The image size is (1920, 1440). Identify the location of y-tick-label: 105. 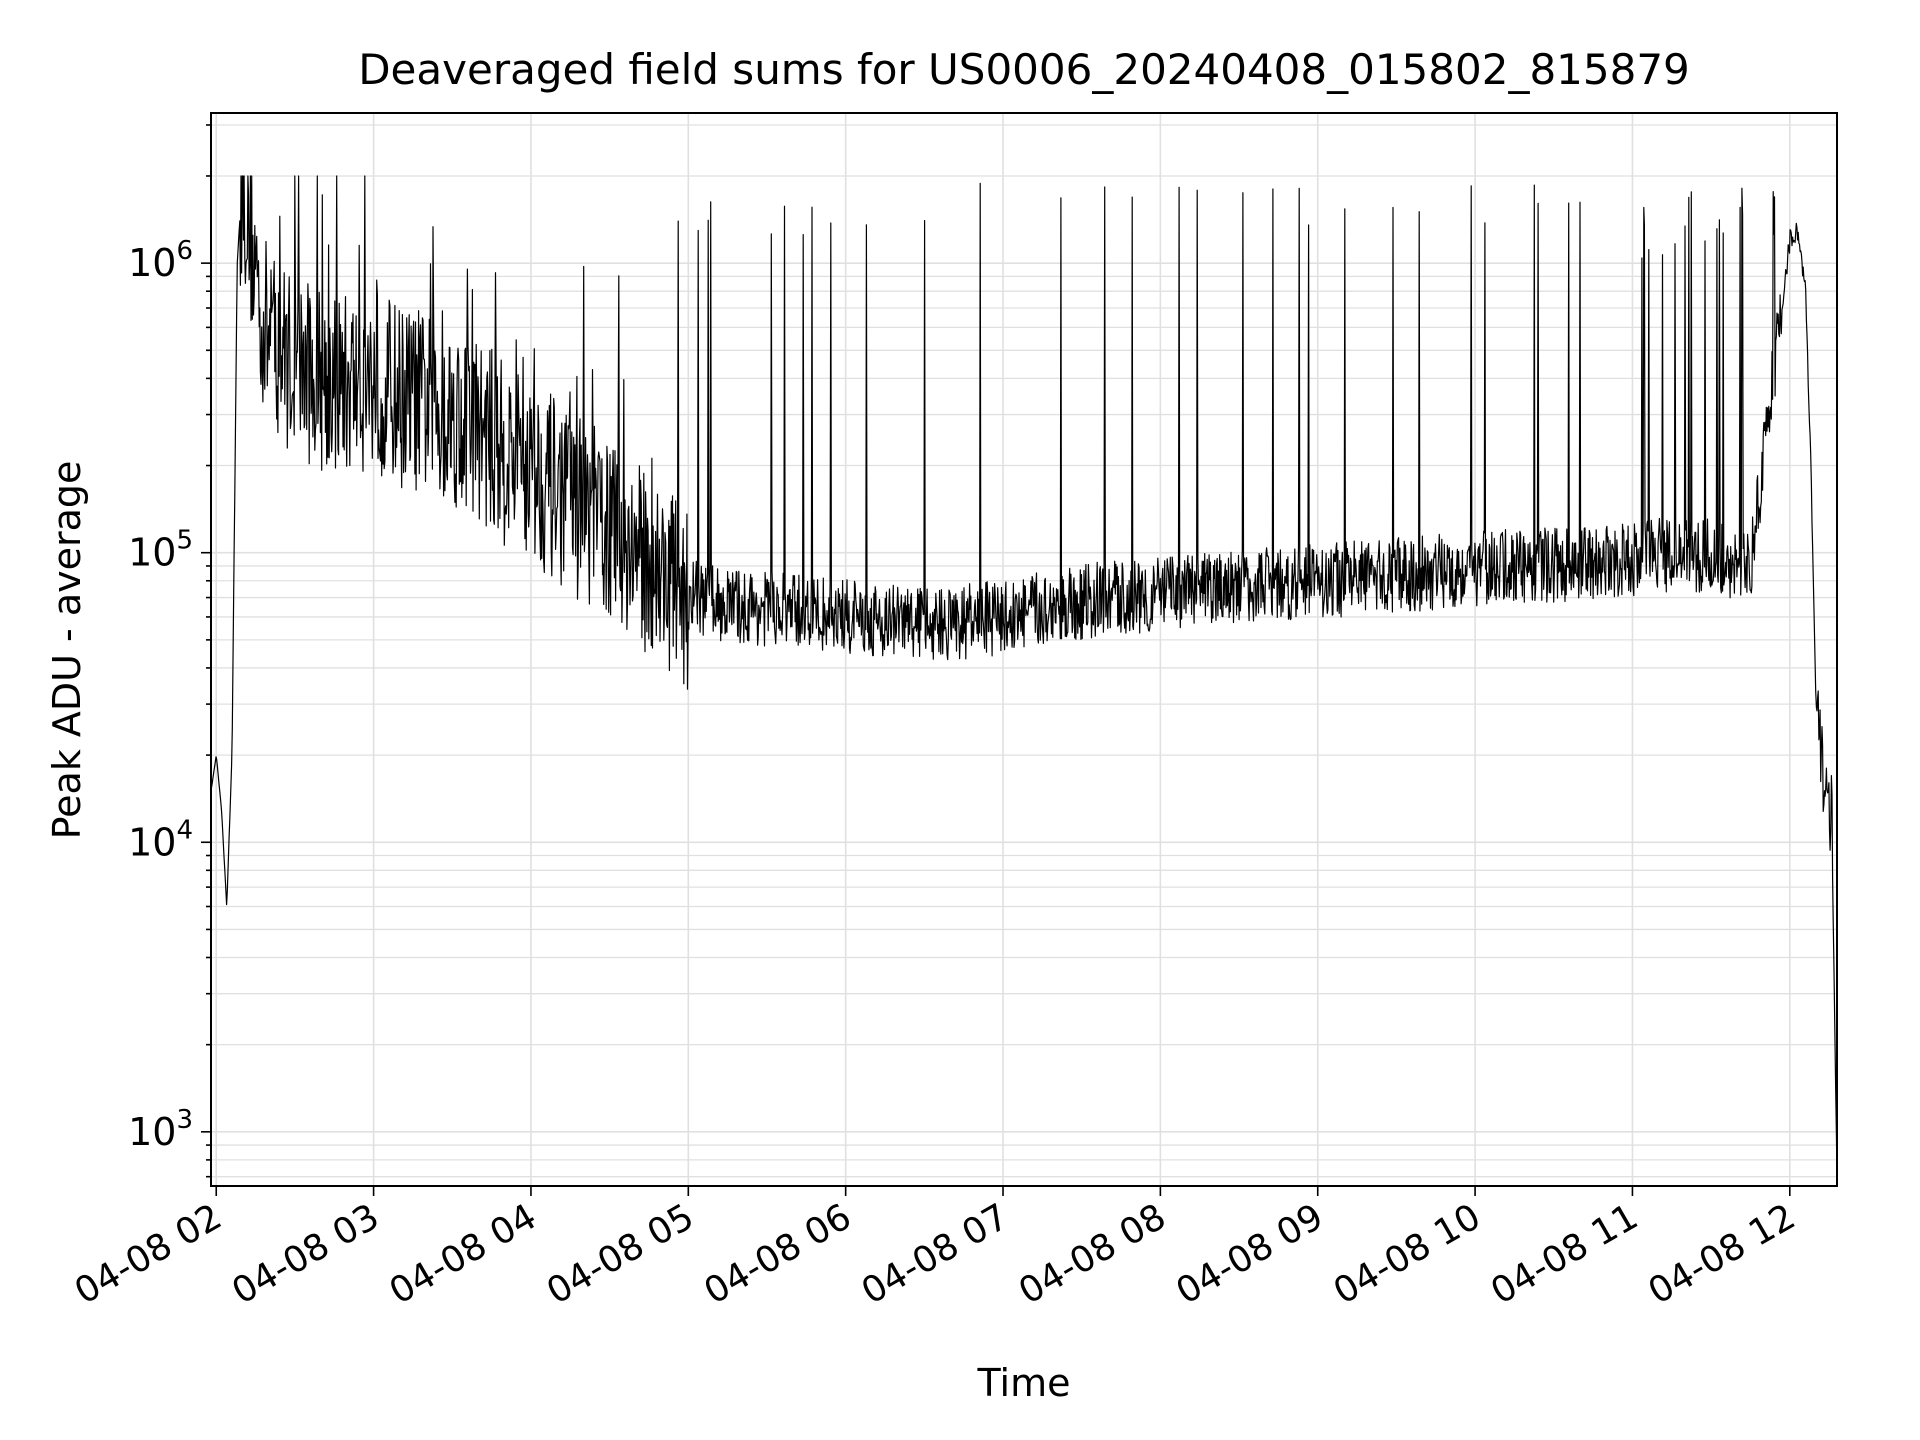
(160, 550).